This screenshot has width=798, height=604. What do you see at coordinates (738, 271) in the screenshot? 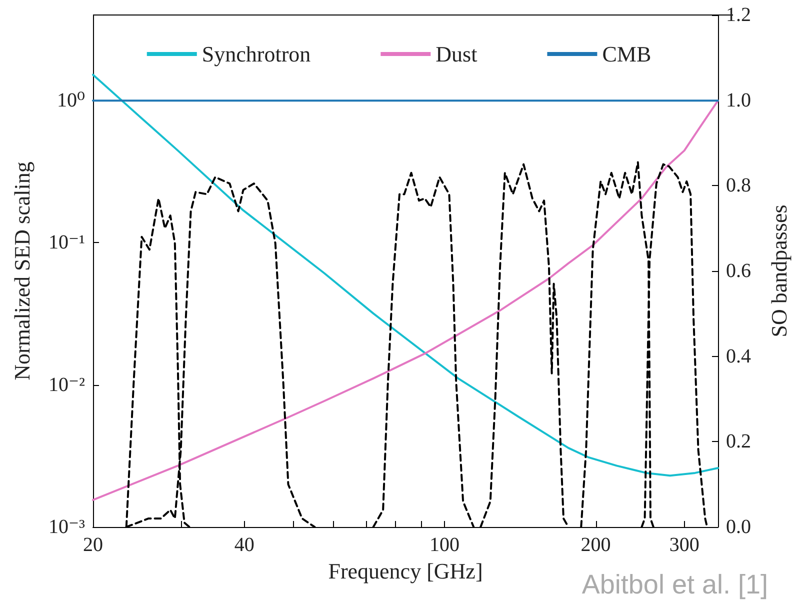
I see `y2-tick-label: 0.6` at bounding box center [738, 271].